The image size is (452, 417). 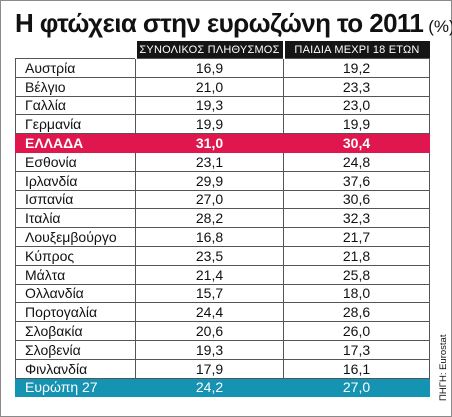 What do you see at coordinates (356, 275) in the screenshot?
I see `children-cell: 25,8` at bounding box center [356, 275].